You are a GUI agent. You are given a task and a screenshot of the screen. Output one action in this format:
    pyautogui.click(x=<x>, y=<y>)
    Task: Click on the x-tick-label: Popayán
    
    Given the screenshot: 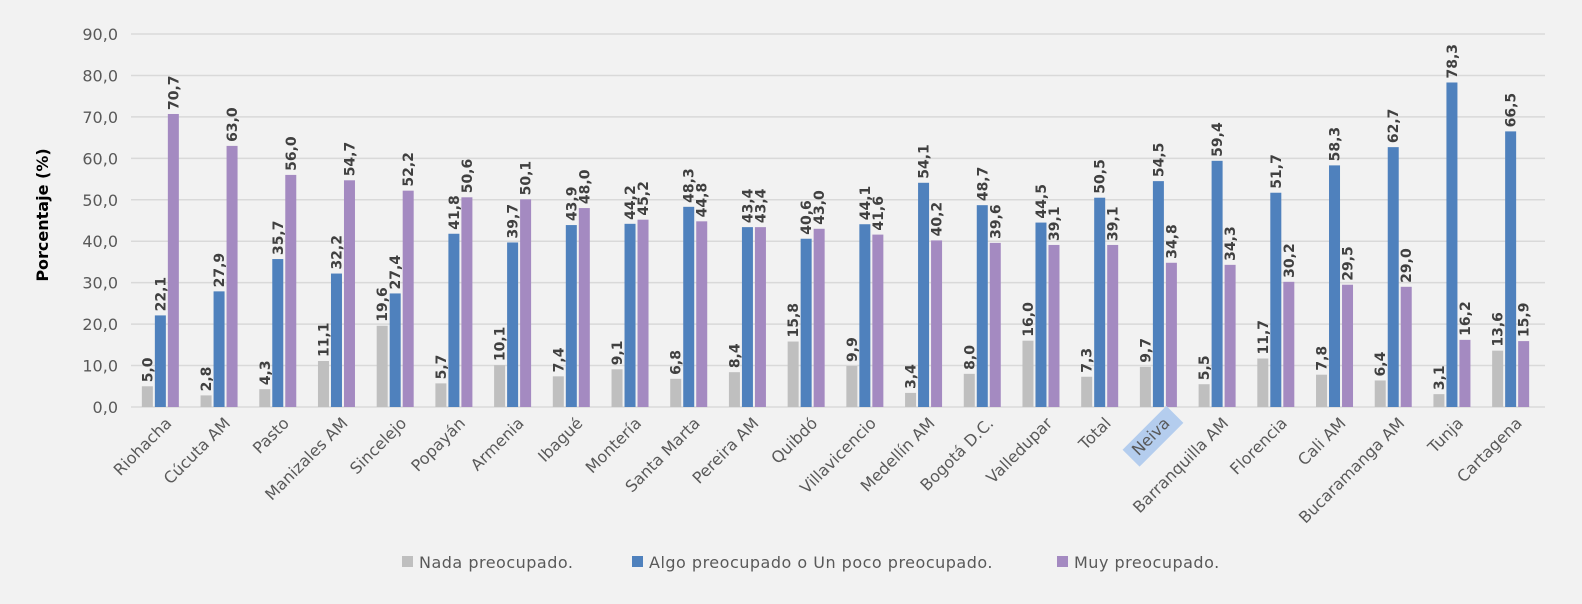 What is the action you would take?
    pyautogui.click(x=438, y=445)
    